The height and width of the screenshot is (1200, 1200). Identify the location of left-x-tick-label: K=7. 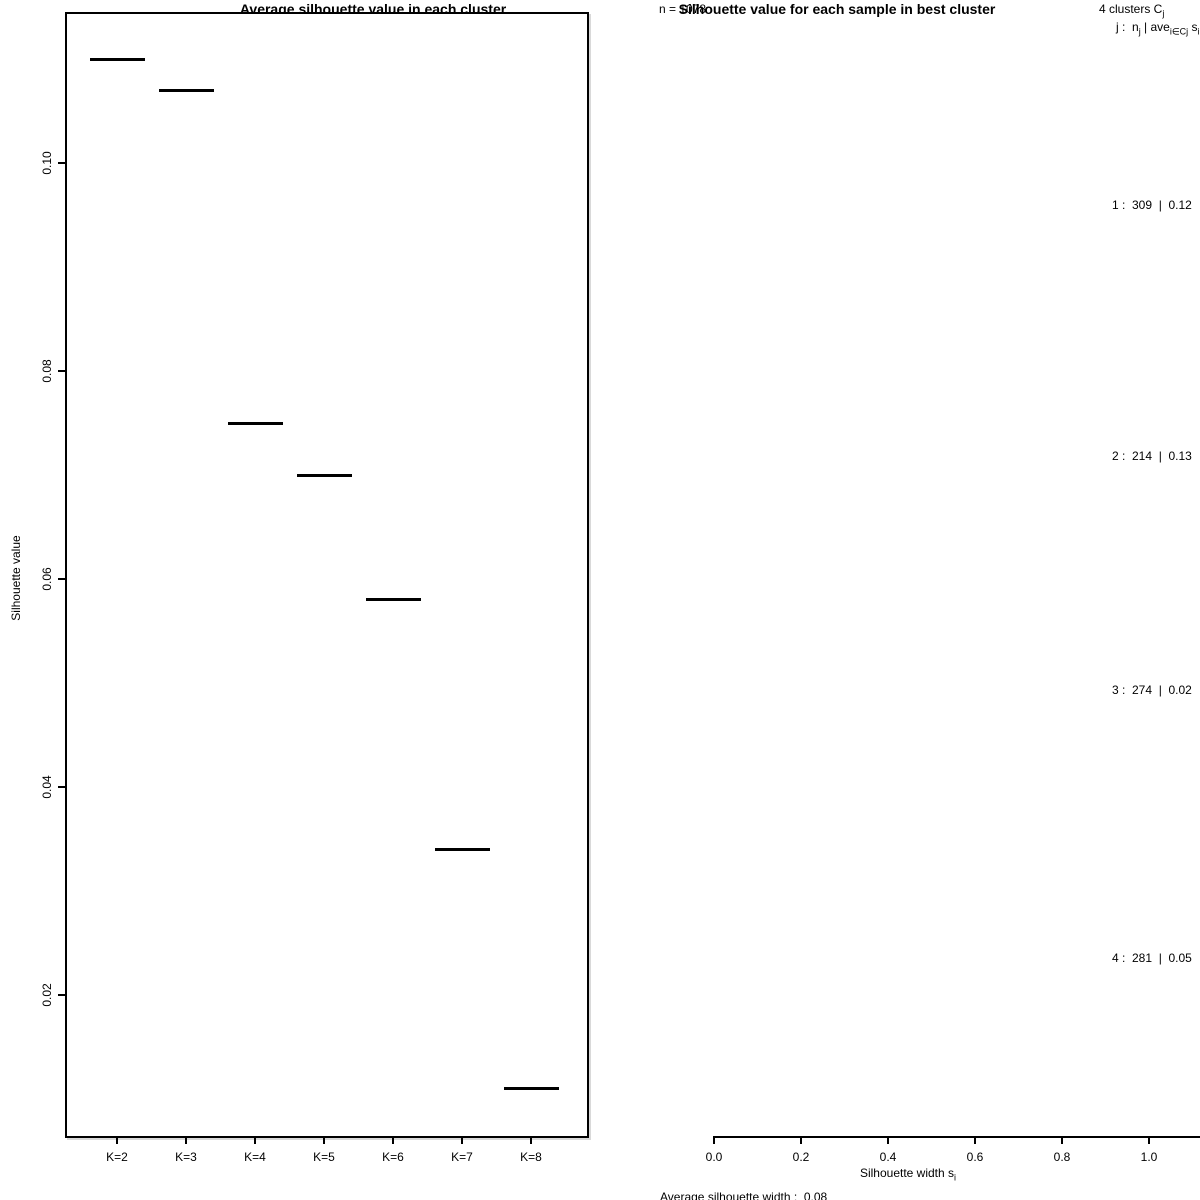
(462, 1157).